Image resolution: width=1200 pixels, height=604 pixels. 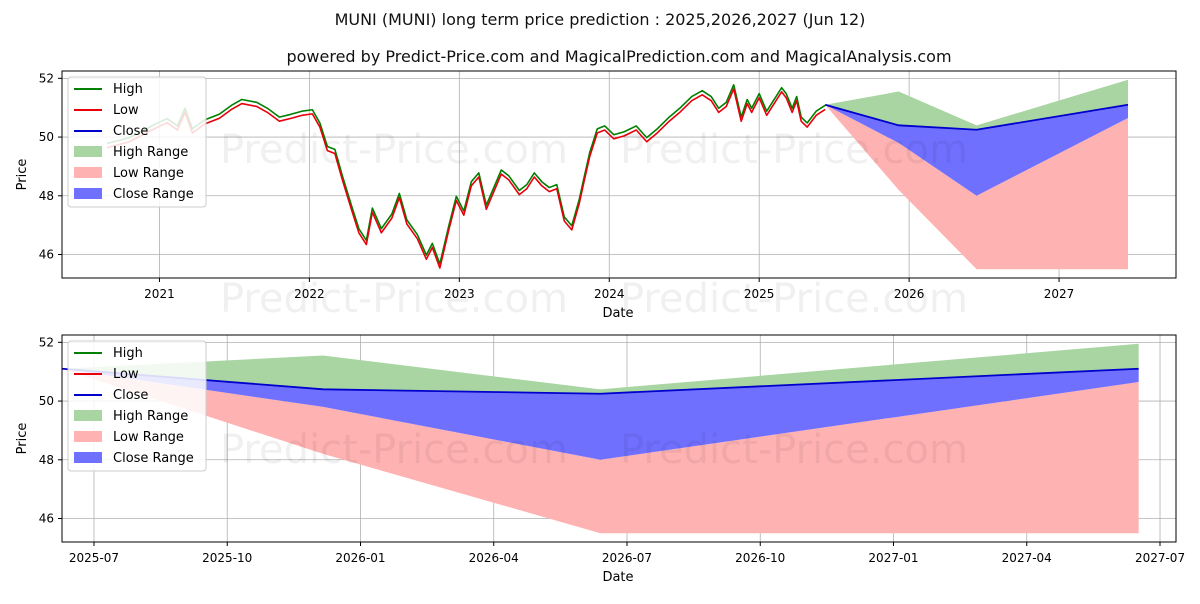 What do you see at coordinates (1059, 294) in the screenshot?
I see `x-tick-label: 2027` at bounding box center [1059, 294].